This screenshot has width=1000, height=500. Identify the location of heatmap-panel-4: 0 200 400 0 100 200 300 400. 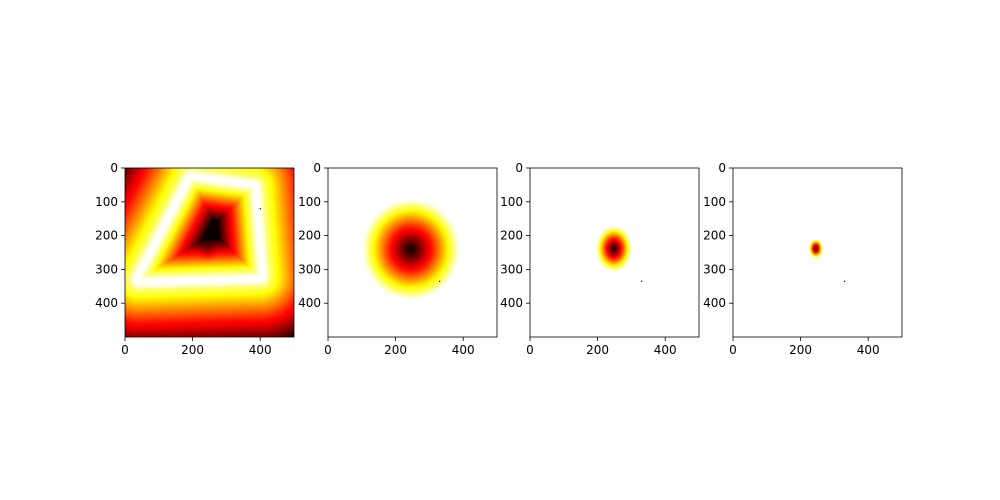
(803, 259).